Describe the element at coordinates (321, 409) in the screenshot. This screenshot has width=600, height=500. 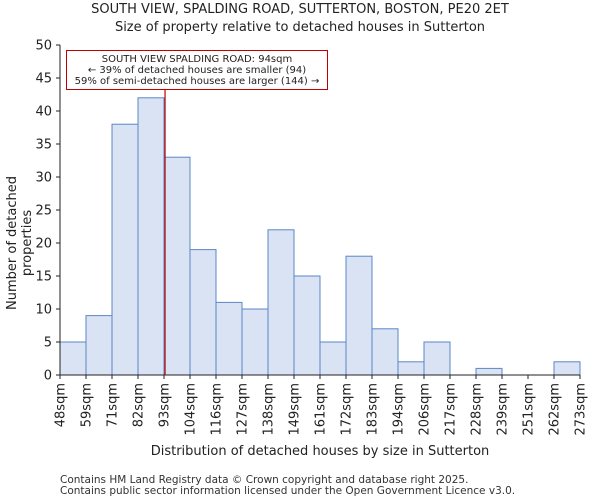
I see `x-tick-label: 161sqm` at that location.